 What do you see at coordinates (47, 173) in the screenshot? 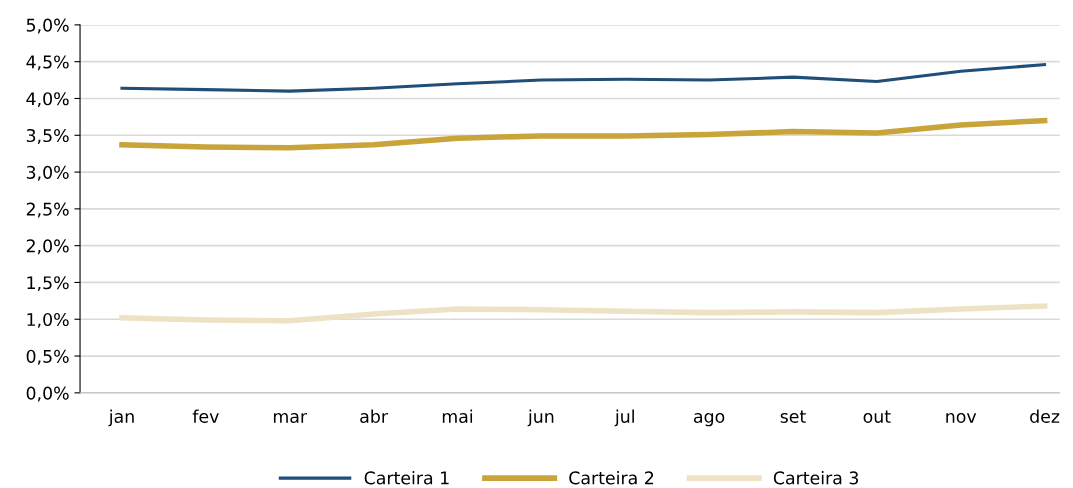
I see `y-tick-label: 3,0%` at bounding box center [47, 173].